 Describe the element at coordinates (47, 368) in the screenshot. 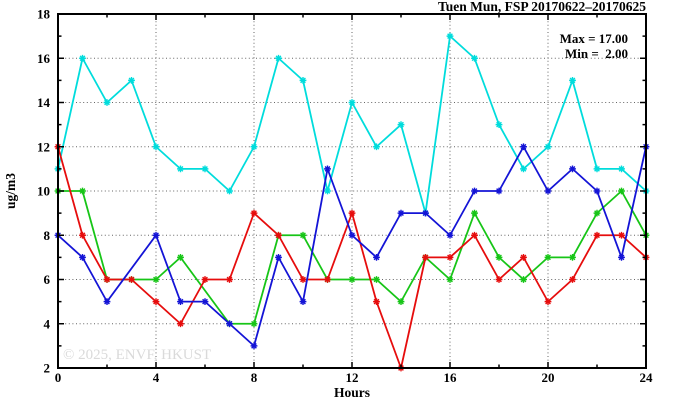

I see `y-tick-label: 2` at that location.